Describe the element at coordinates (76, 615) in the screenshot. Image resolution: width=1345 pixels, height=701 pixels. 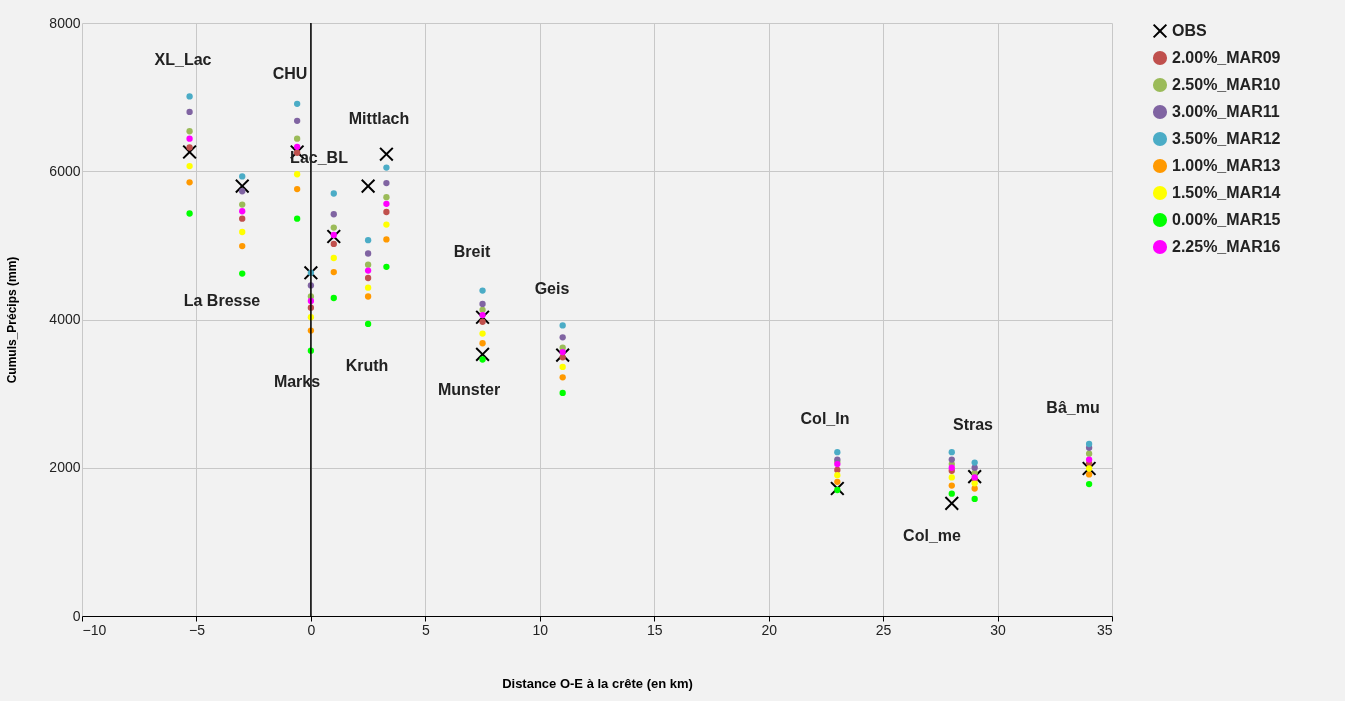
I see `y-tick-label: 0` at that location.